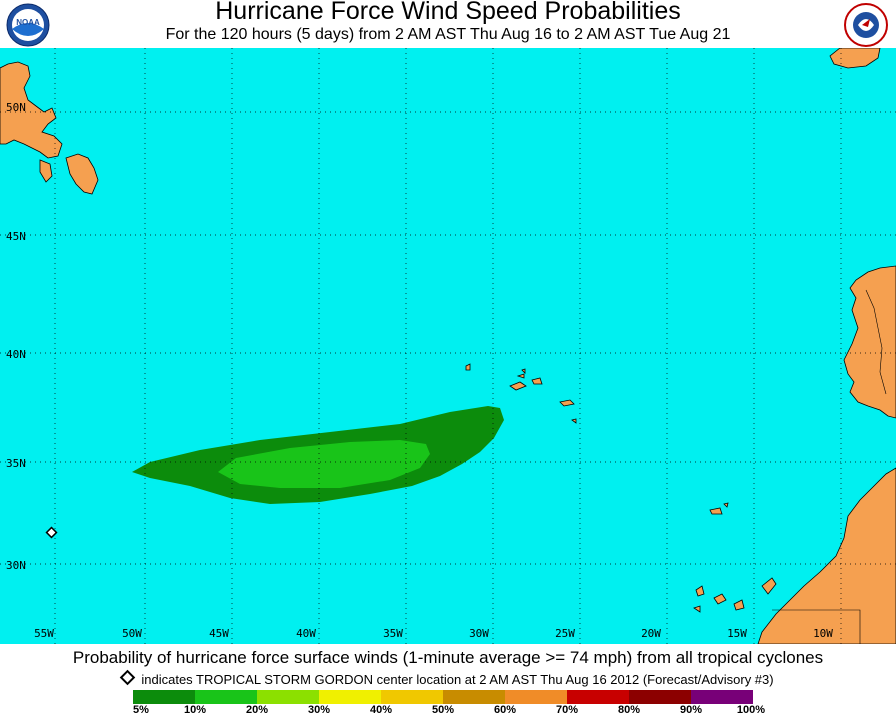 Image resolution: width=896 pixels, height=716 pixels. Describe the element at coordinates (28, 22) in the screenshot. I see `svg-text: NOAA` at that location.